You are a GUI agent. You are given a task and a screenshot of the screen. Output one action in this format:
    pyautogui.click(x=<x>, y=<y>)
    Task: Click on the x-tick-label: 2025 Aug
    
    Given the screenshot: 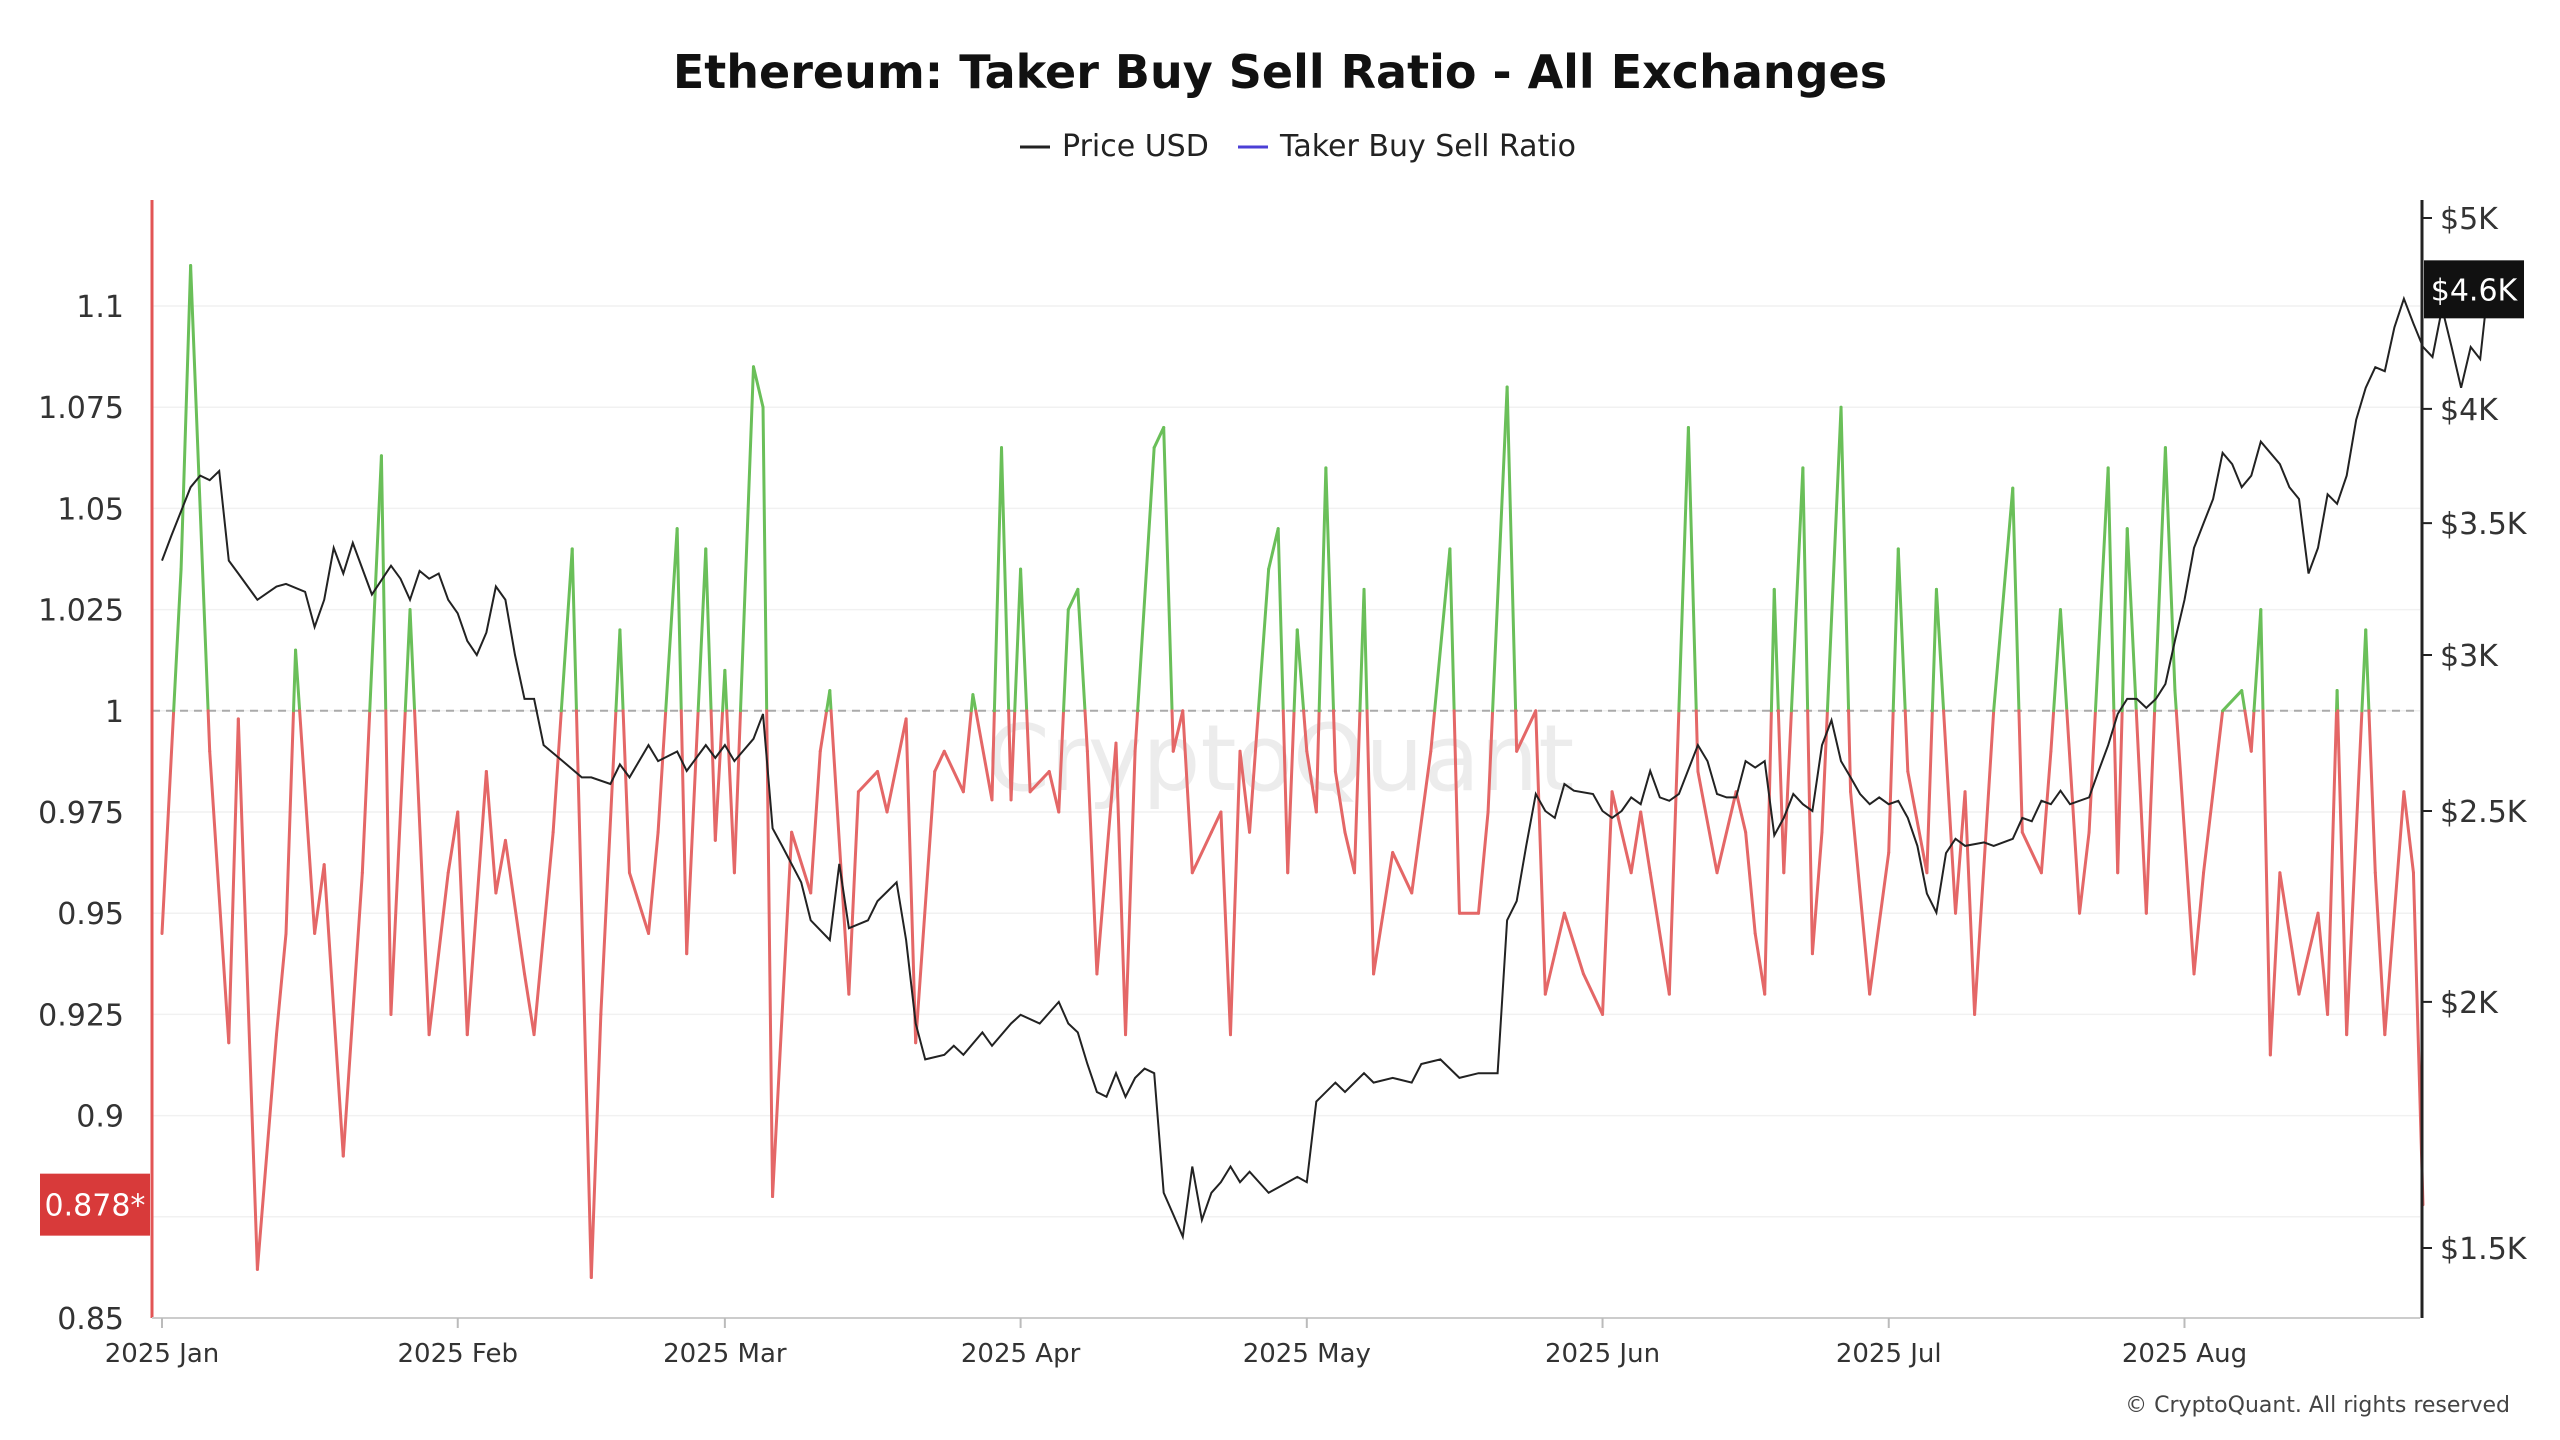 What is the action you would take?
    pyautogui.click(x=2184, y=1354)
    